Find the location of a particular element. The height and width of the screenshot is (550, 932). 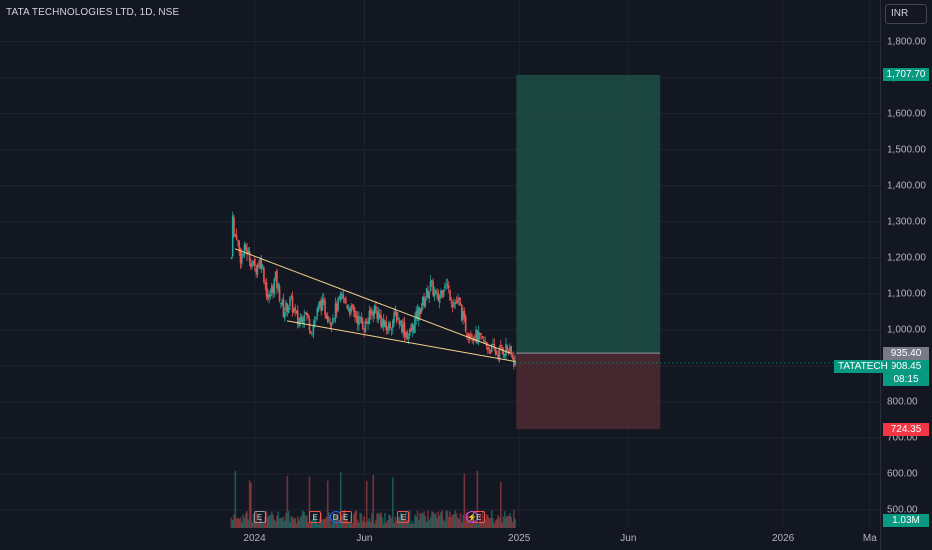

stop-zone is located at coordinates (588, 391).